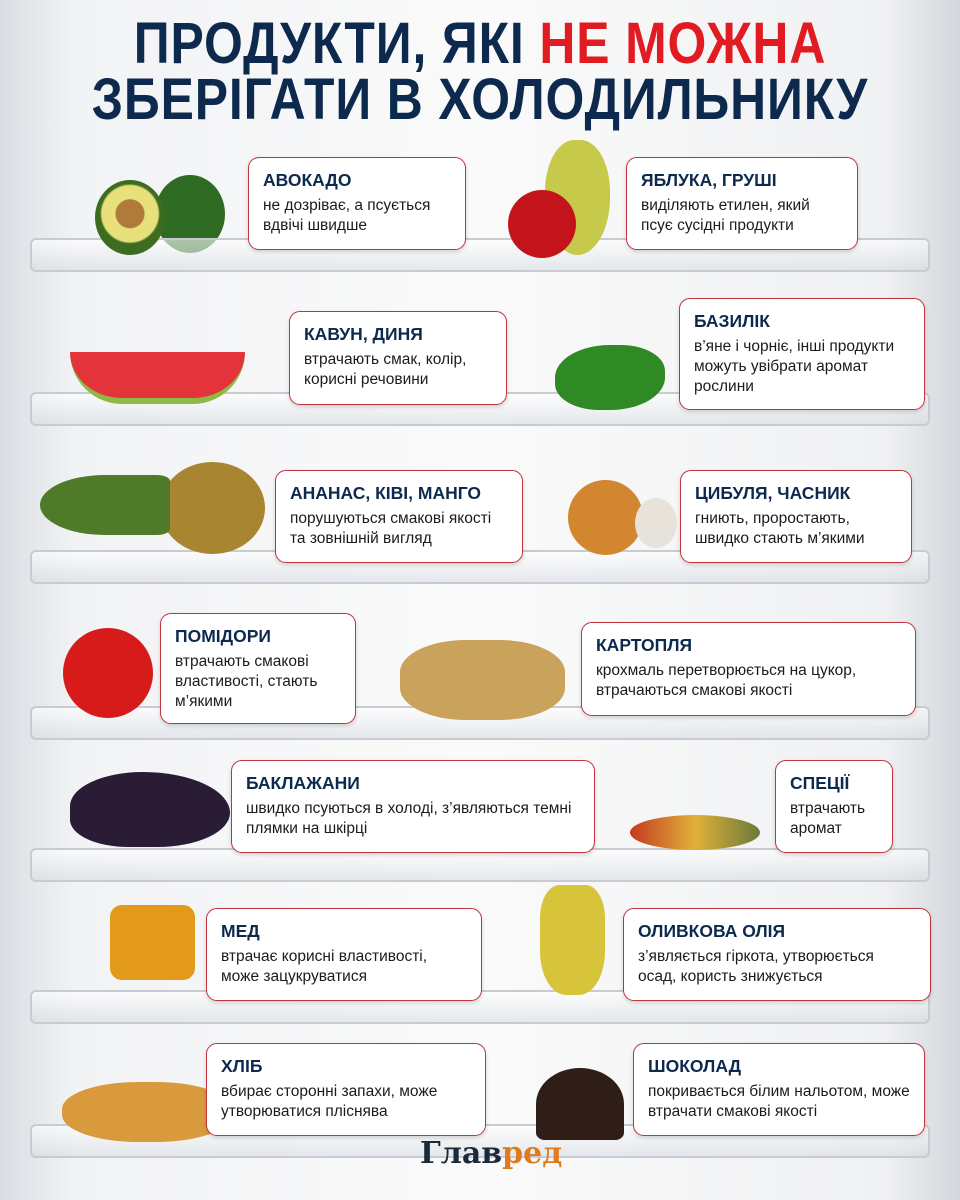  Describe the element at coordinates (480, 865) in the screenshot. I see `shelf` at that location.